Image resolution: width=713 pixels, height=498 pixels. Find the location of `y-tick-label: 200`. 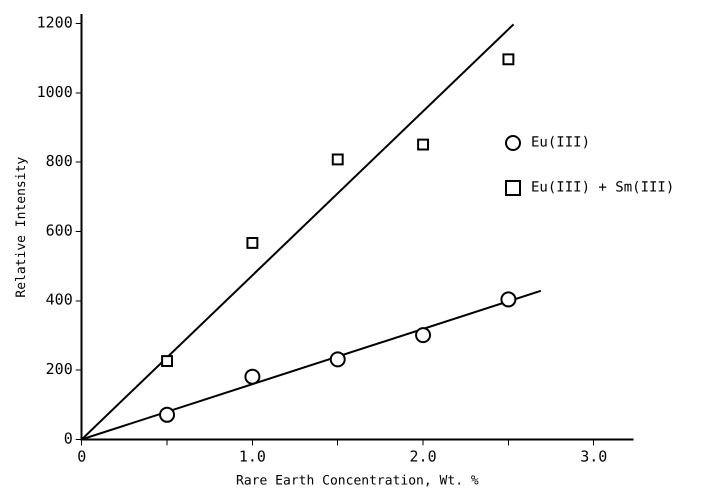

y-tick-label: 200 is located at coordinates (59, 369).